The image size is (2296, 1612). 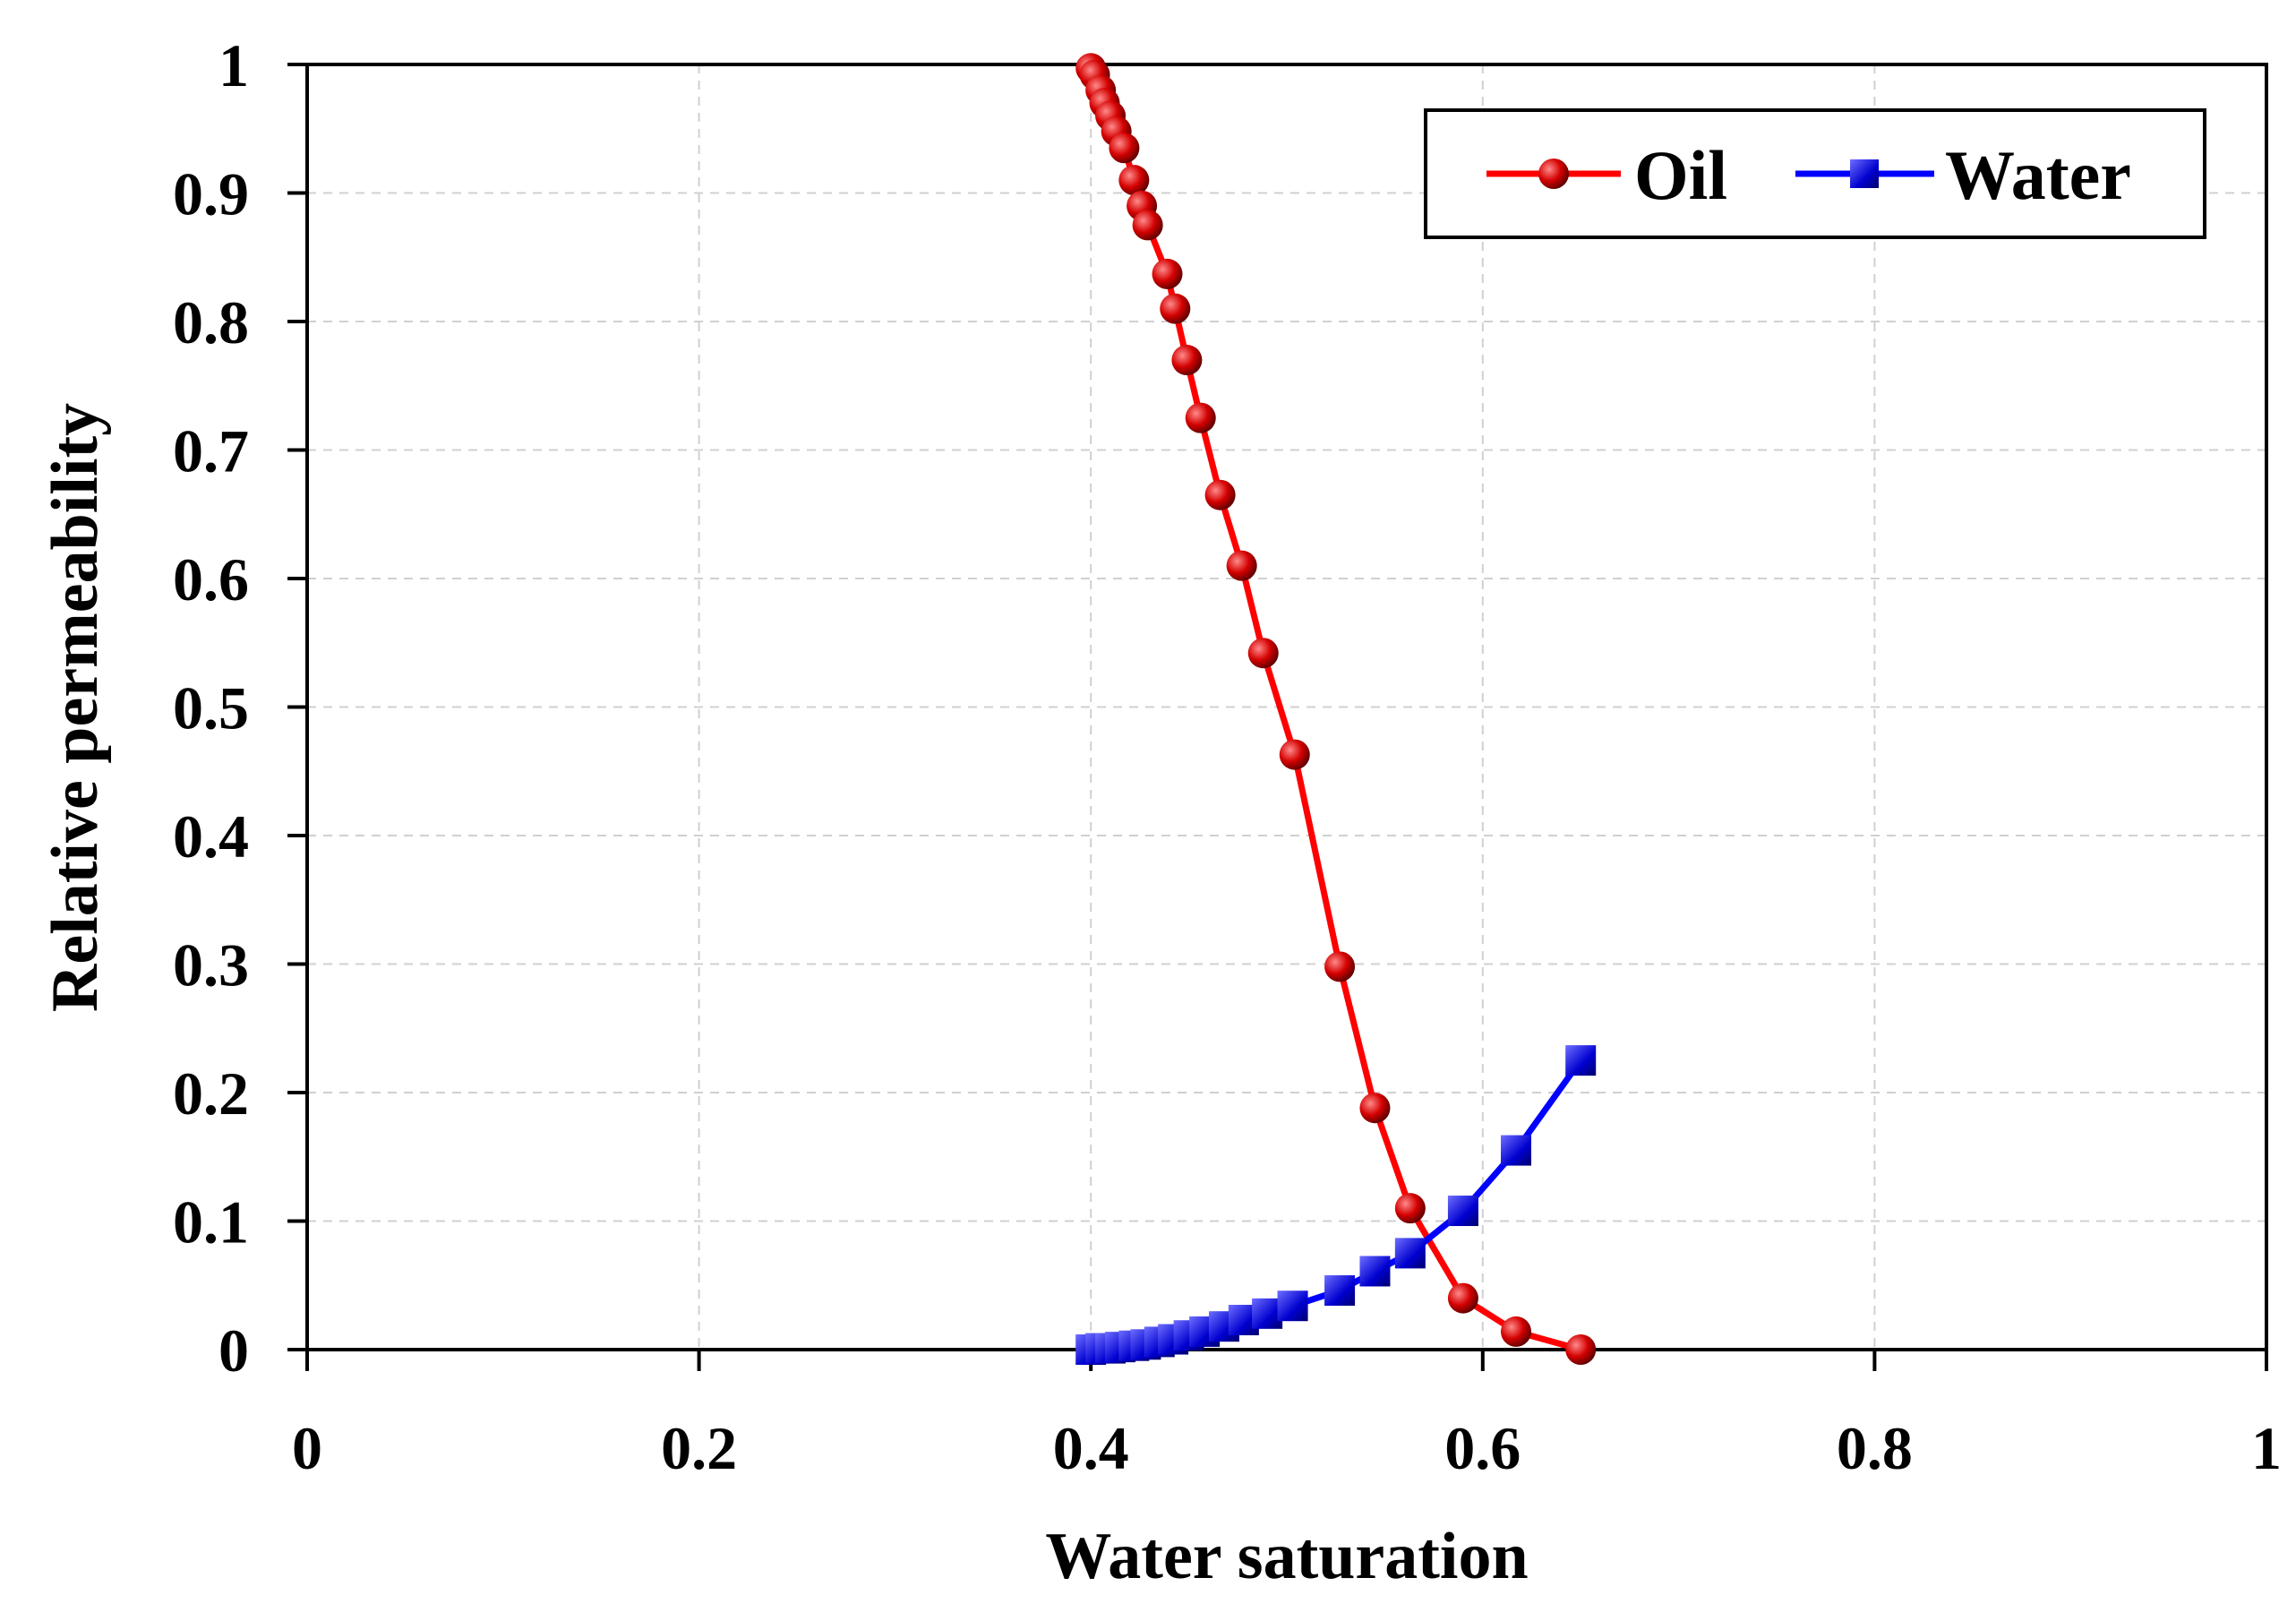 What do you see at coordinates (211, 579) in the screenshot?
I see `y-tick-label: 0.6` at bounding box center [211, 579].